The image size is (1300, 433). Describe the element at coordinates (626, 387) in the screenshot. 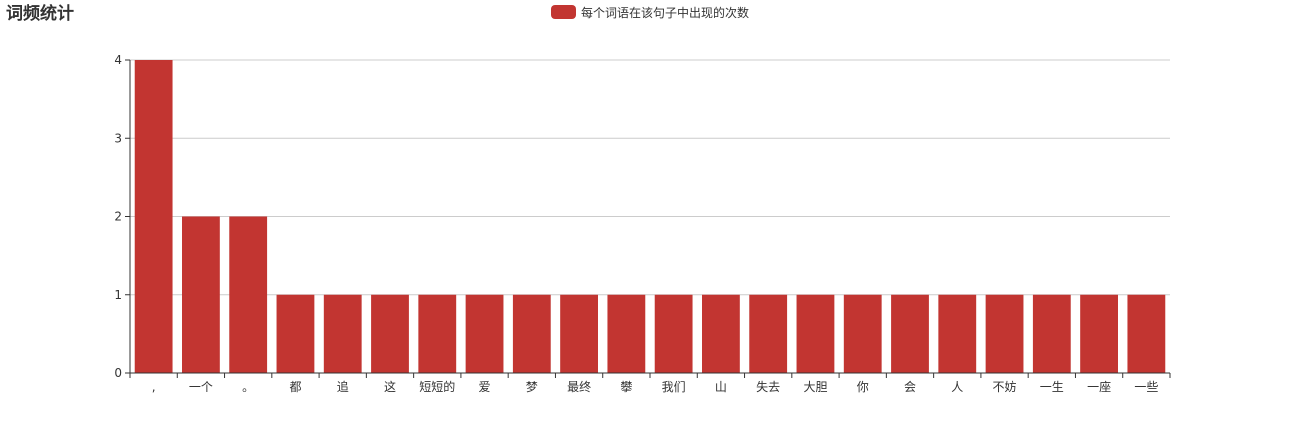

I see `x-tick-label: 攀` at that location.